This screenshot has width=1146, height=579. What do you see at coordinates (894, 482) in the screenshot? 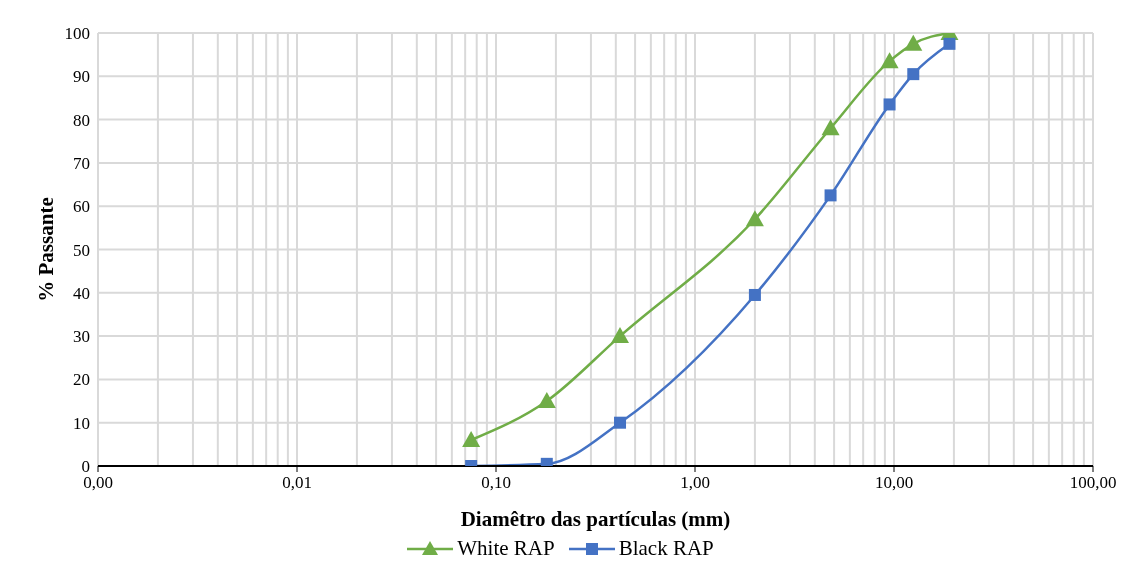
I see `x-tick-label: 10,00` at bounding box center [894, 482].